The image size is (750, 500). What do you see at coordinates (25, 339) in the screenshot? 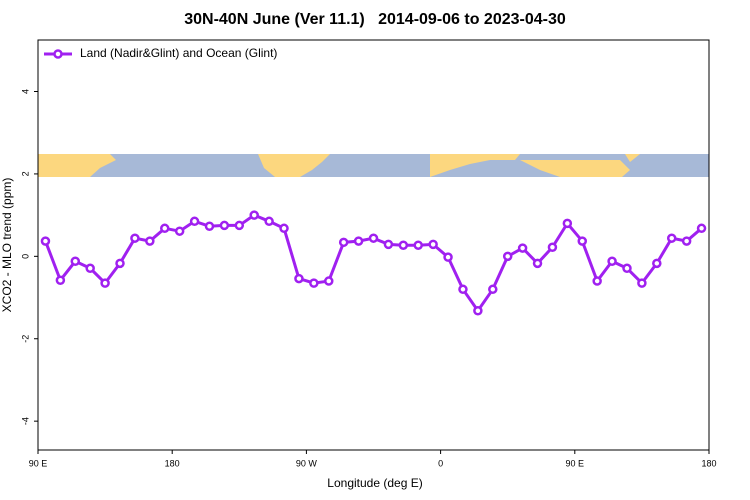
I see `y-tick-label: -2` at bounding box center [25, 339].